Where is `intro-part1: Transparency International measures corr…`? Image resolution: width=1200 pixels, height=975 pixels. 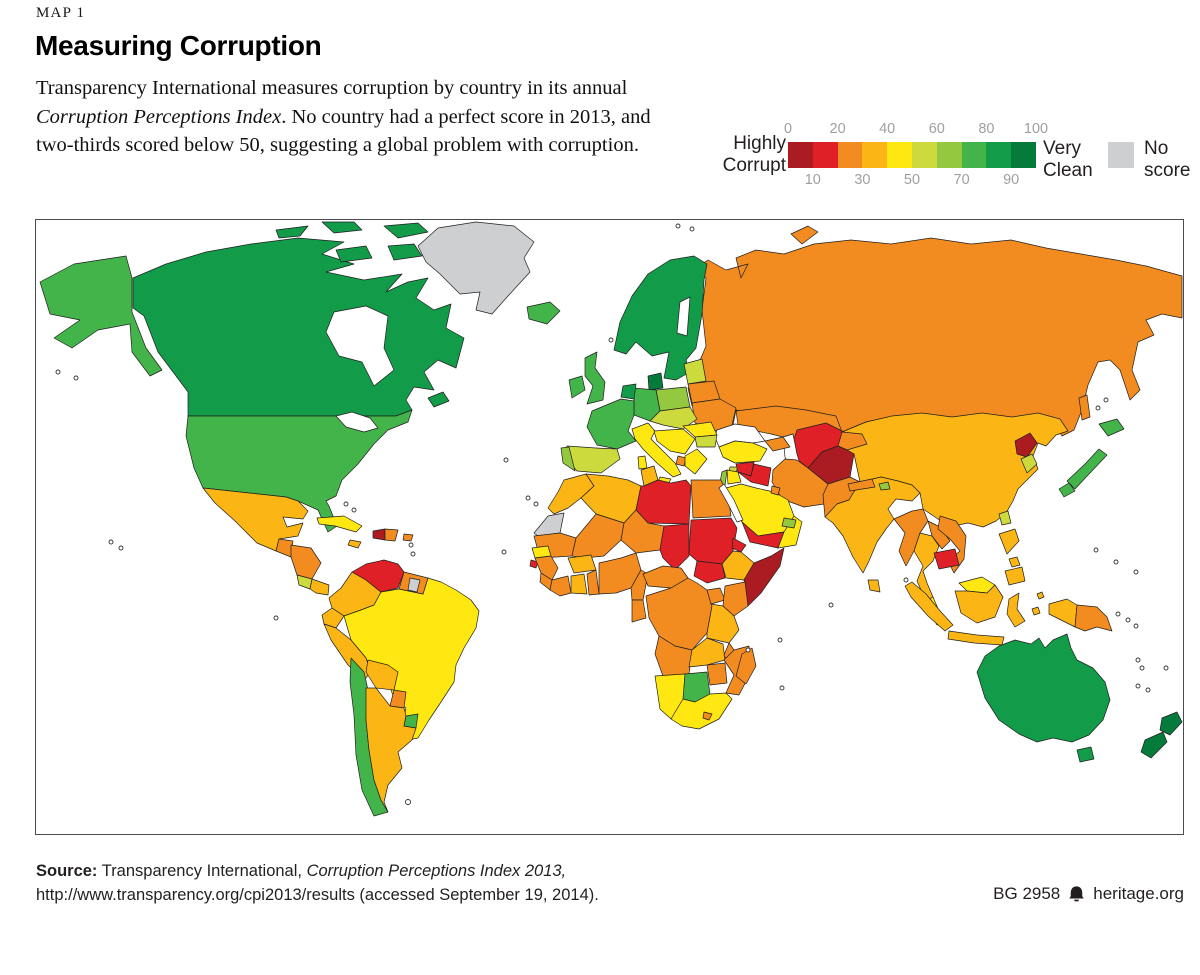 intro-part1: Transparency International measures corr… is located at coordinates (332, 88).